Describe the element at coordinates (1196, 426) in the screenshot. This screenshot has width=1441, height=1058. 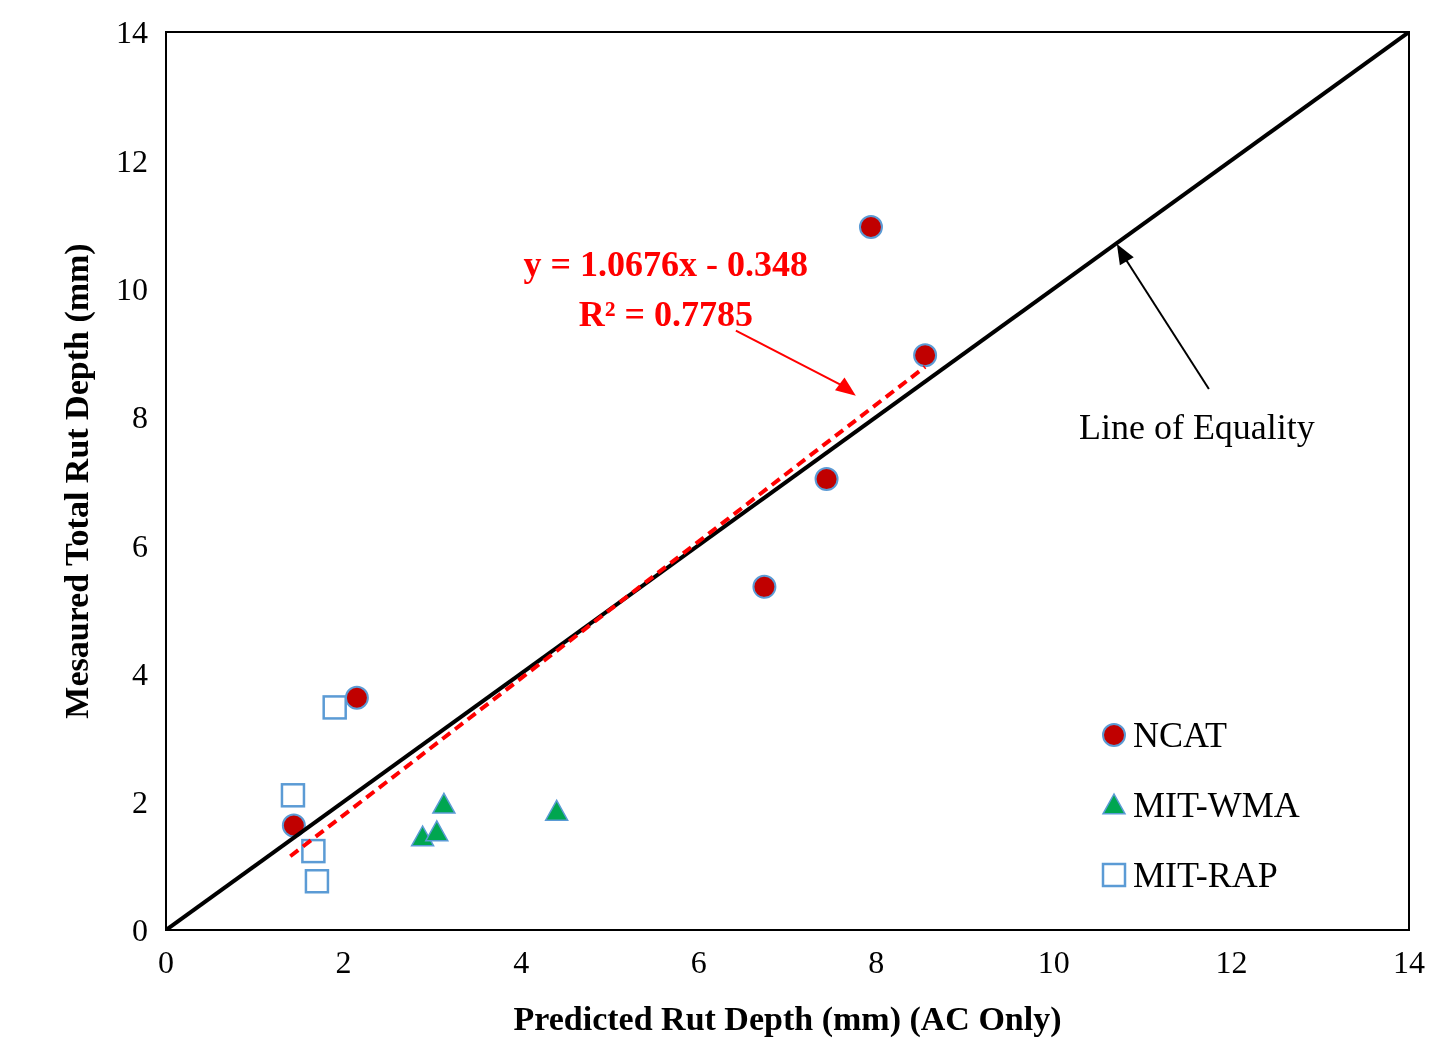
I see `annotation: Line of Equality` at that location.